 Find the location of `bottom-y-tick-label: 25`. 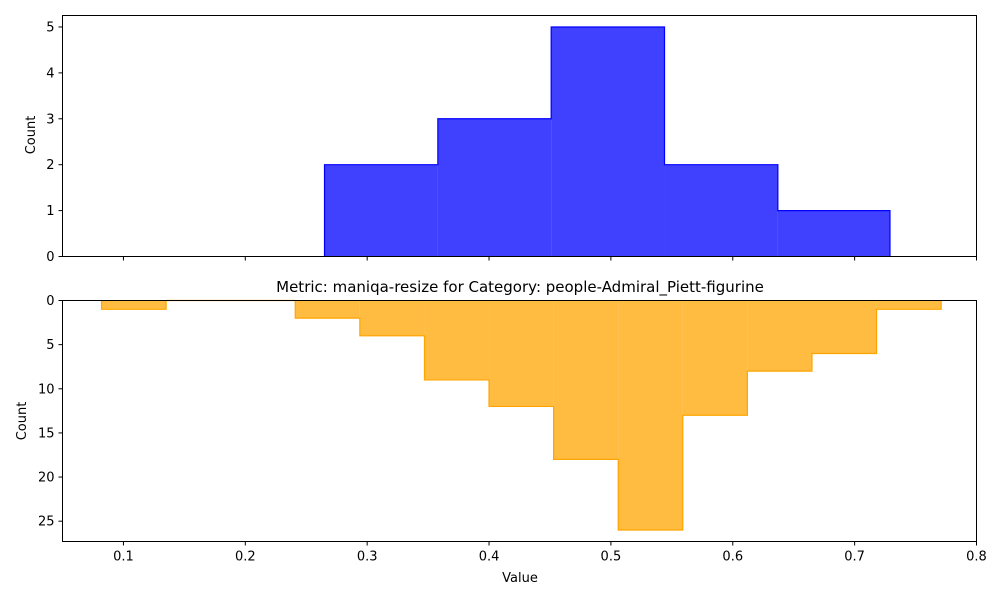

bottom-y-tick-label: 25 is located at coordinates (46, 522).